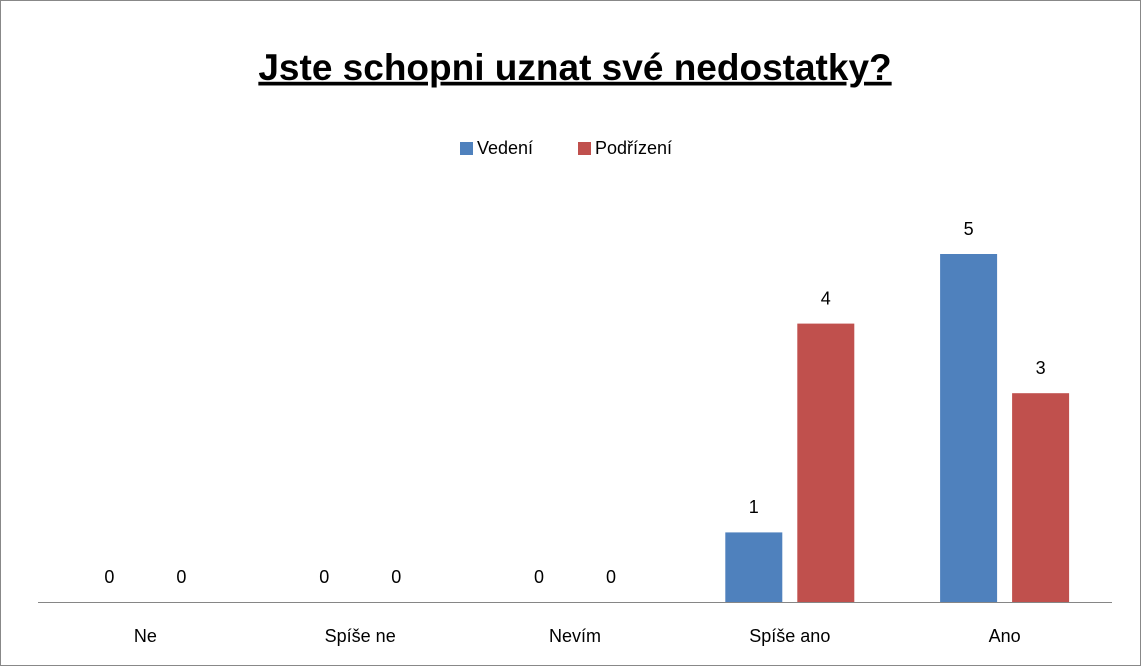 This screenshot has height=666, width=1141. I want to click on data-label: 3, so click(1041, 368).